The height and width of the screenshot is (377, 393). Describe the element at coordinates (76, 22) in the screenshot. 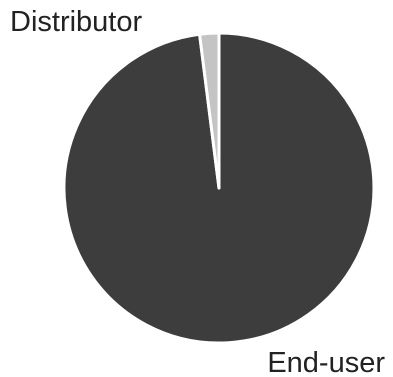

I see `slice-label-distributor: Distributor` at that location.